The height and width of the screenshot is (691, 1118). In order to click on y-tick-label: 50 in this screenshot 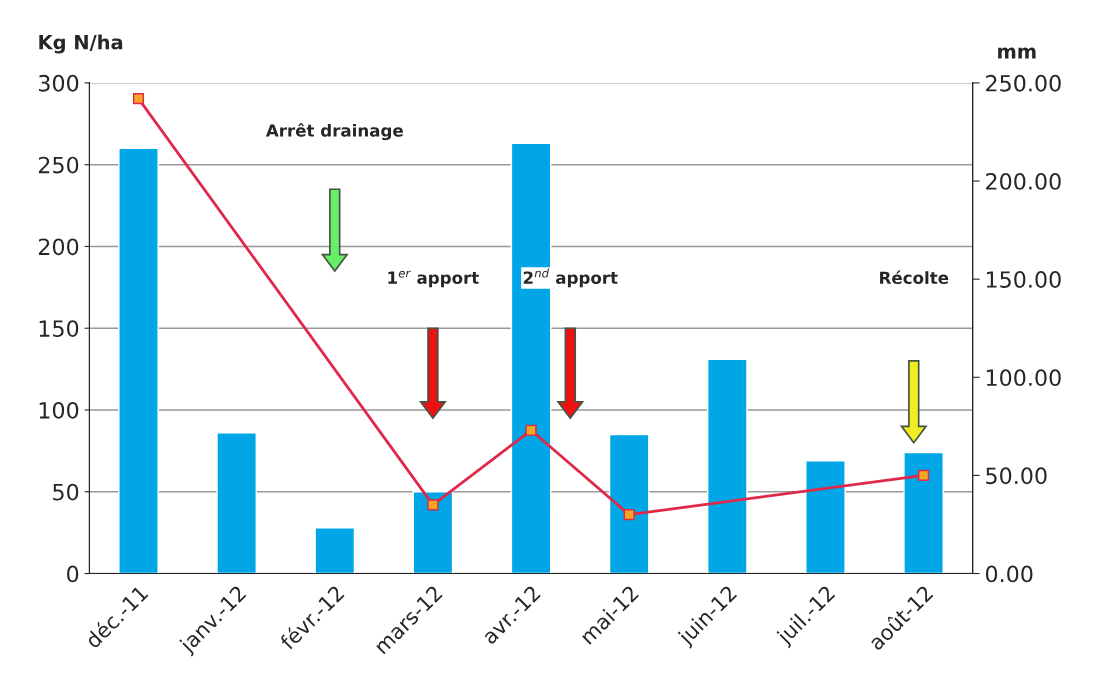, I will do `click(66, 492)`.